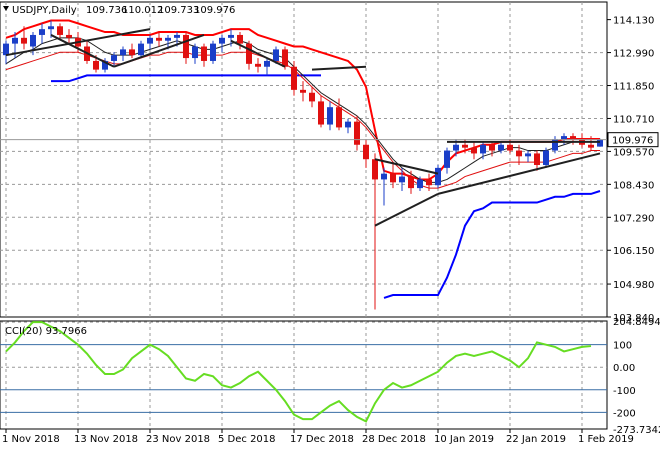 The width and height of the screenshot is (660, 450). I want to click on collapse-triangle-icon, so click(6, 8).